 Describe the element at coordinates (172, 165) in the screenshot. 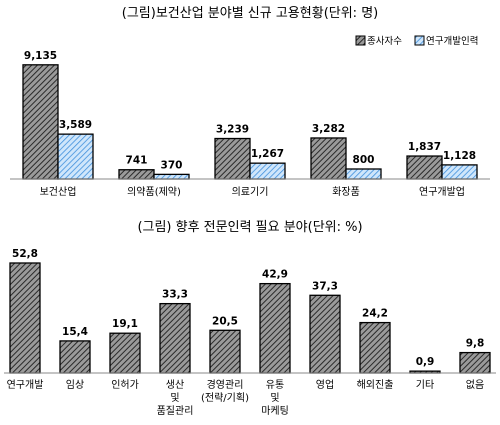

I see `data-label-rnd-staff-1: 370` at that location.